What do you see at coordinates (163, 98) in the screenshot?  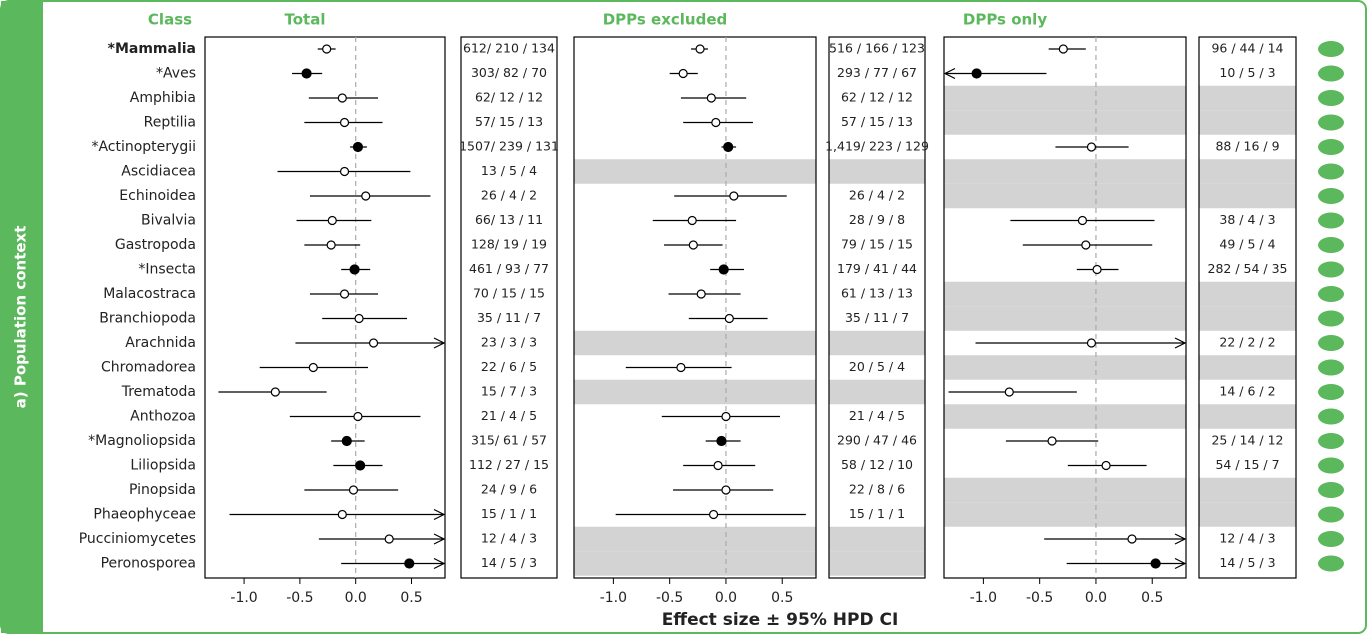 I see `category-label: Amphibia` at bounding box center [163, 98].